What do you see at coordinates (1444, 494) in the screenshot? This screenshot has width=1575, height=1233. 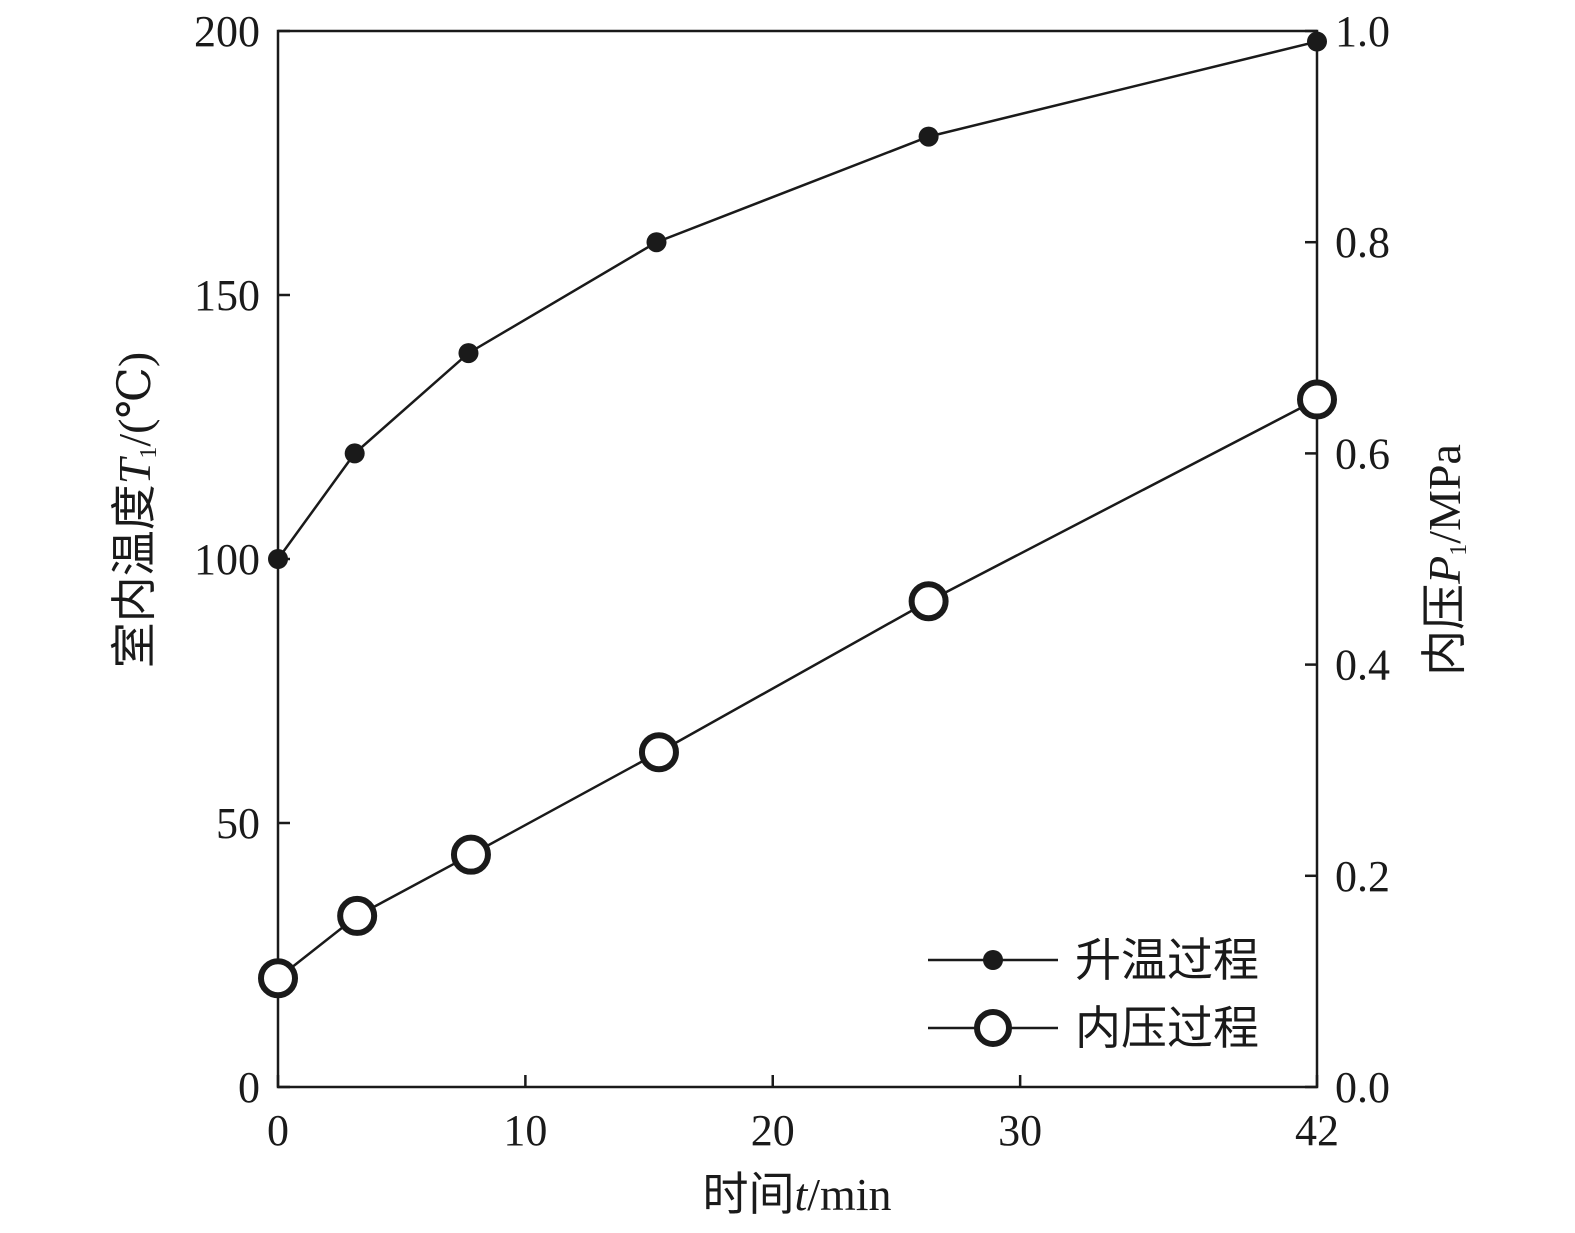 I see `y-right-axis-title-suffix: /MPa` at bounding box center [1444, 494].